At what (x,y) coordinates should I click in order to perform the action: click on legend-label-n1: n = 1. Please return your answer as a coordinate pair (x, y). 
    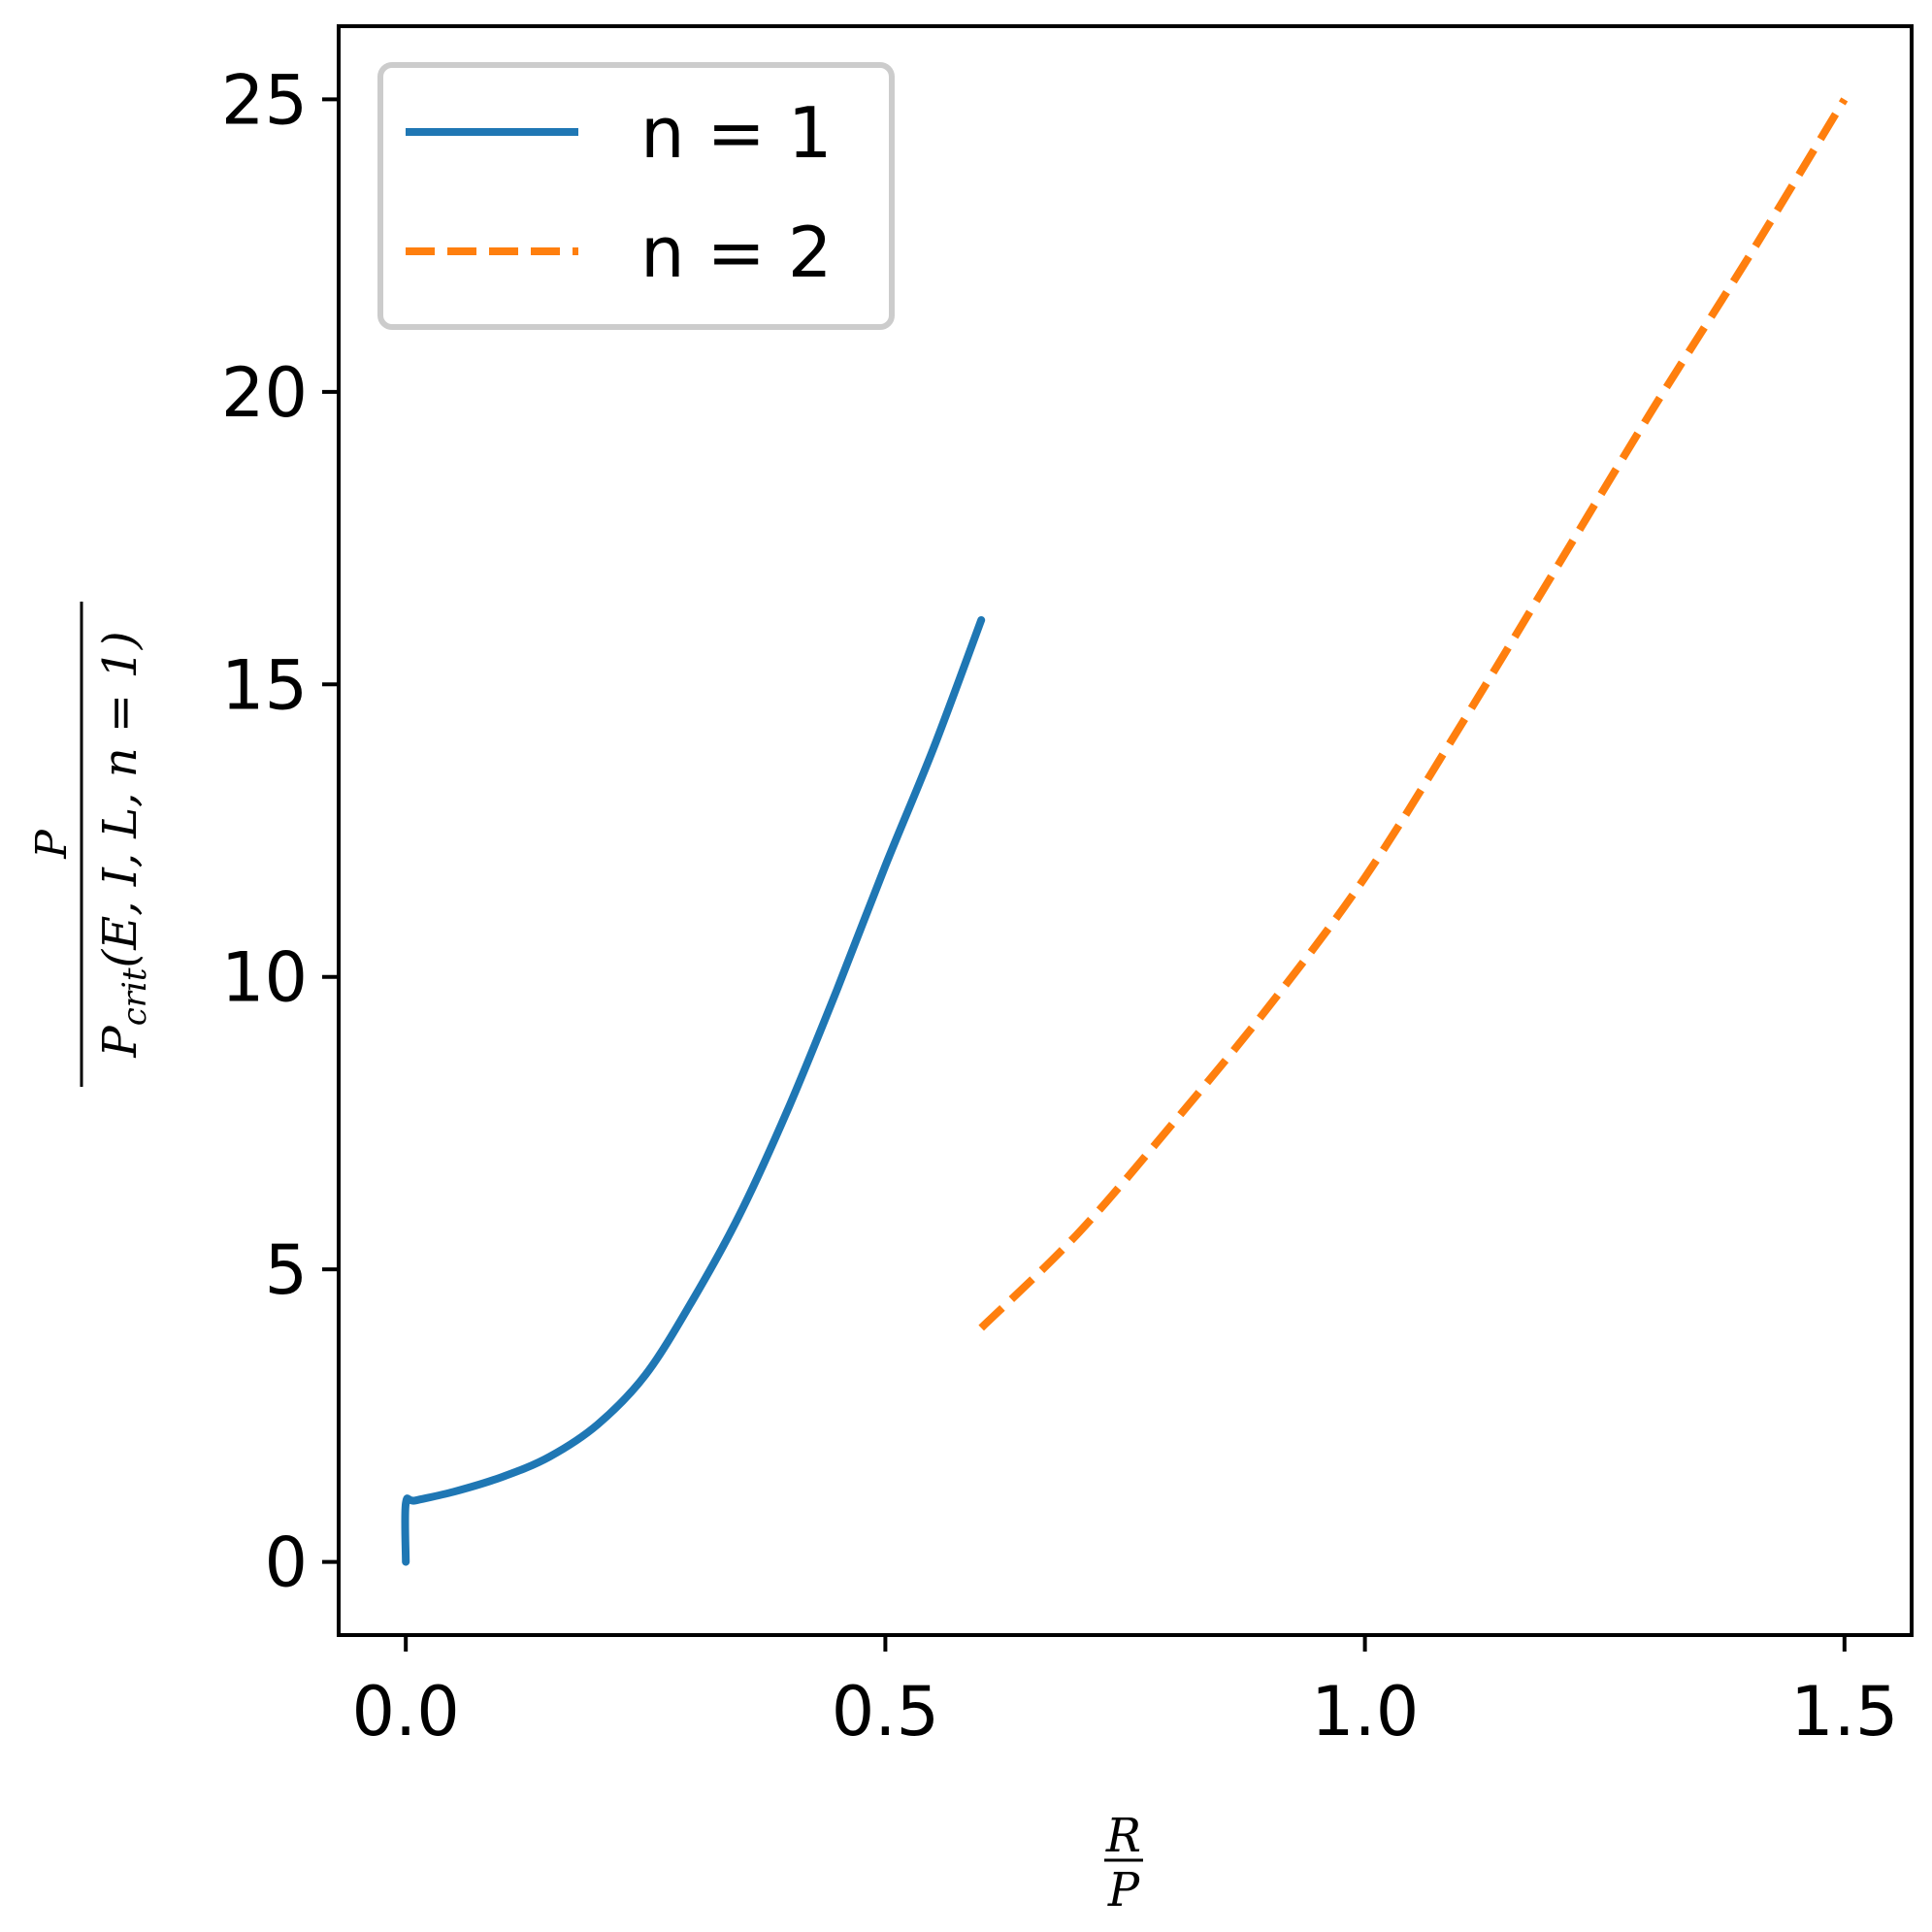
    Looking at the image, I should click on (736, 133).